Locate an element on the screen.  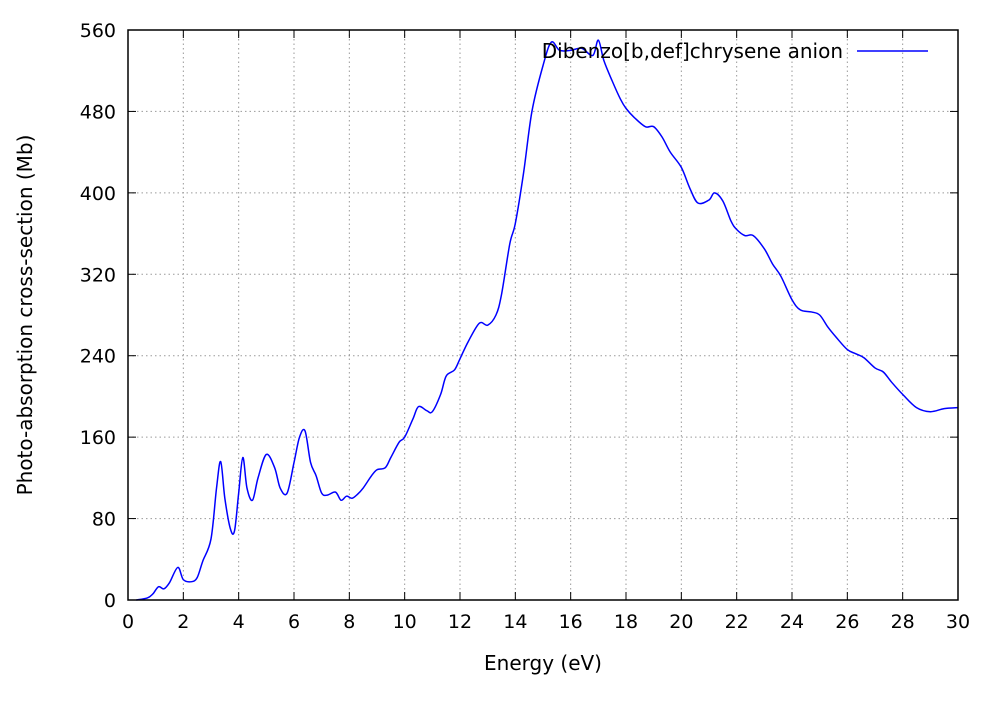
x-tick-label: 0 is located at coordinates (128, 622).